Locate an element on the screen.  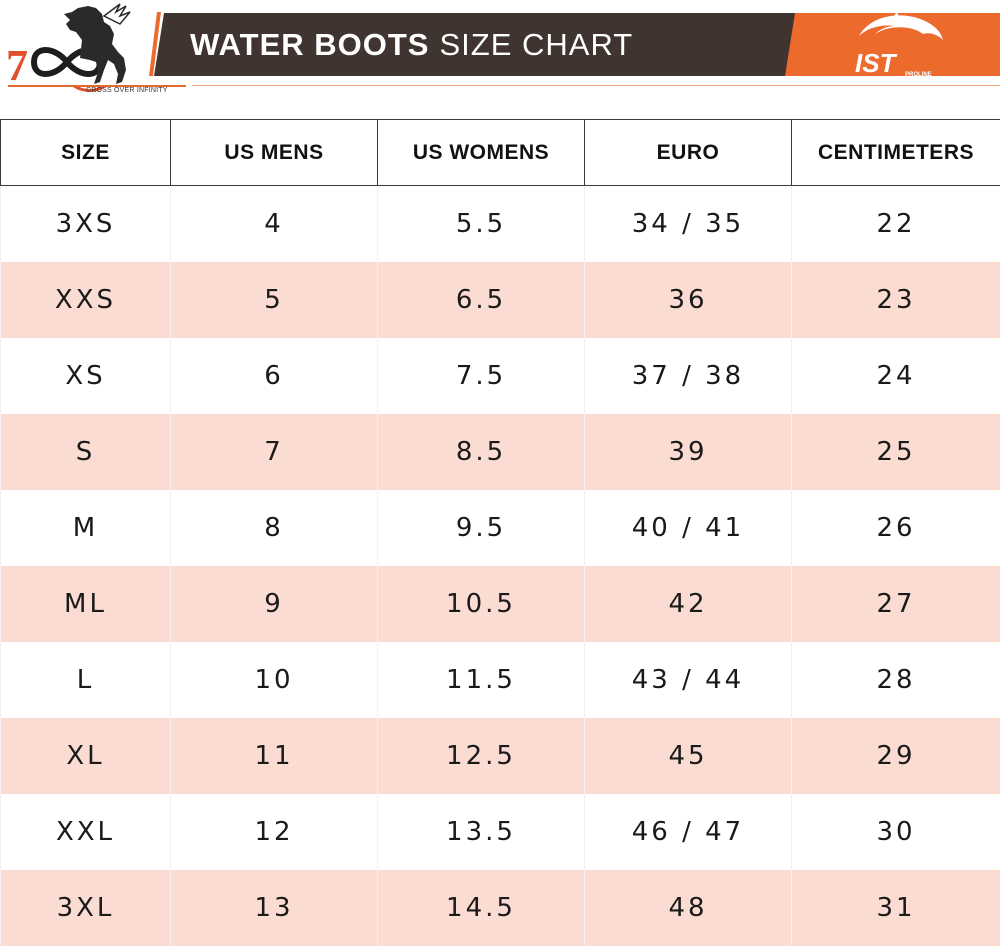
column-header-centimeters: CENTIMETERS is located at coordinates (895, 152).